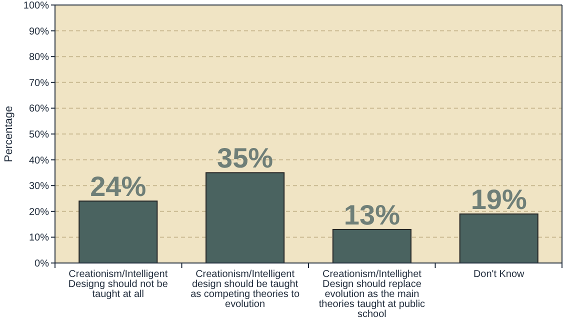 The image size is (570, 325). What do you see at coordinates (245, 158) in the screenshot?
I see `data-label: 35%` at bounding box center [245, 158].